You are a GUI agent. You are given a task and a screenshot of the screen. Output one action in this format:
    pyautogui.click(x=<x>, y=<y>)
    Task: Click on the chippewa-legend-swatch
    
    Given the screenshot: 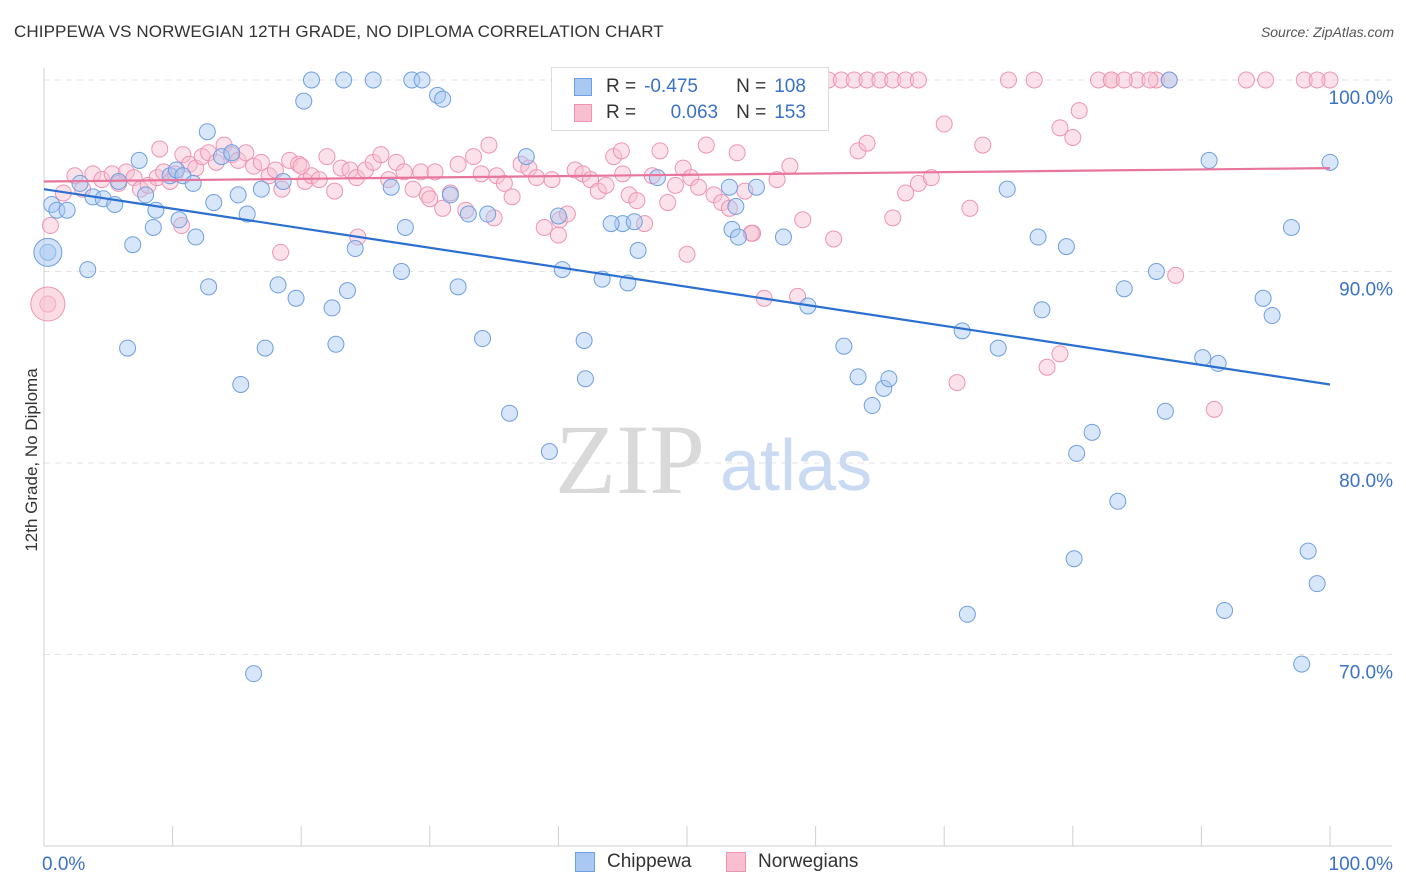 What is the action you would take?
    pyautogui.click(x=585, y=862)
    